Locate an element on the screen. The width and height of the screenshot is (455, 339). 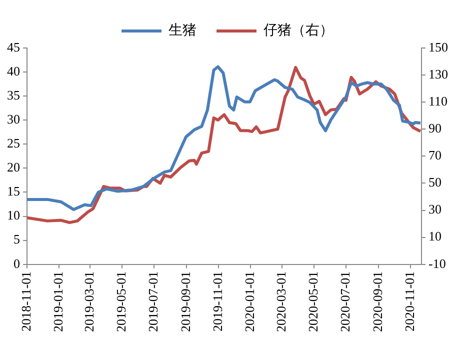
x-tick-label: 2019-03-01 is located at coordinates (88, 301).